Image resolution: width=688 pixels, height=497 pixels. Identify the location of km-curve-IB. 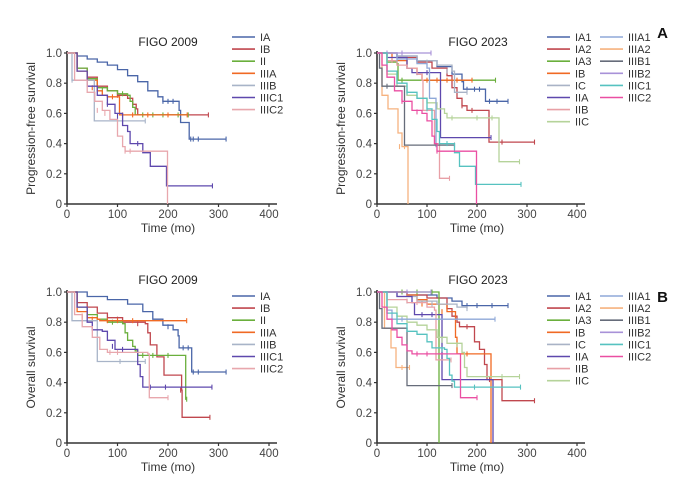
(138, 354).